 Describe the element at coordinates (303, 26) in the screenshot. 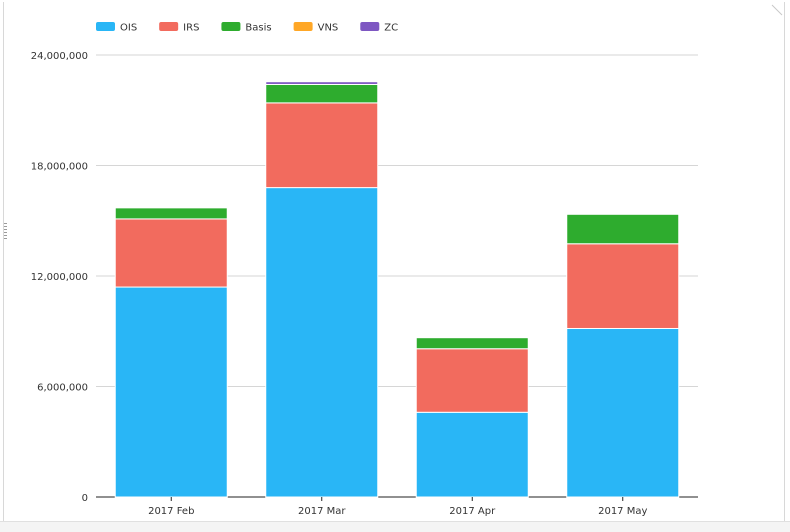

I see `legend-swatch-vns` at that location.